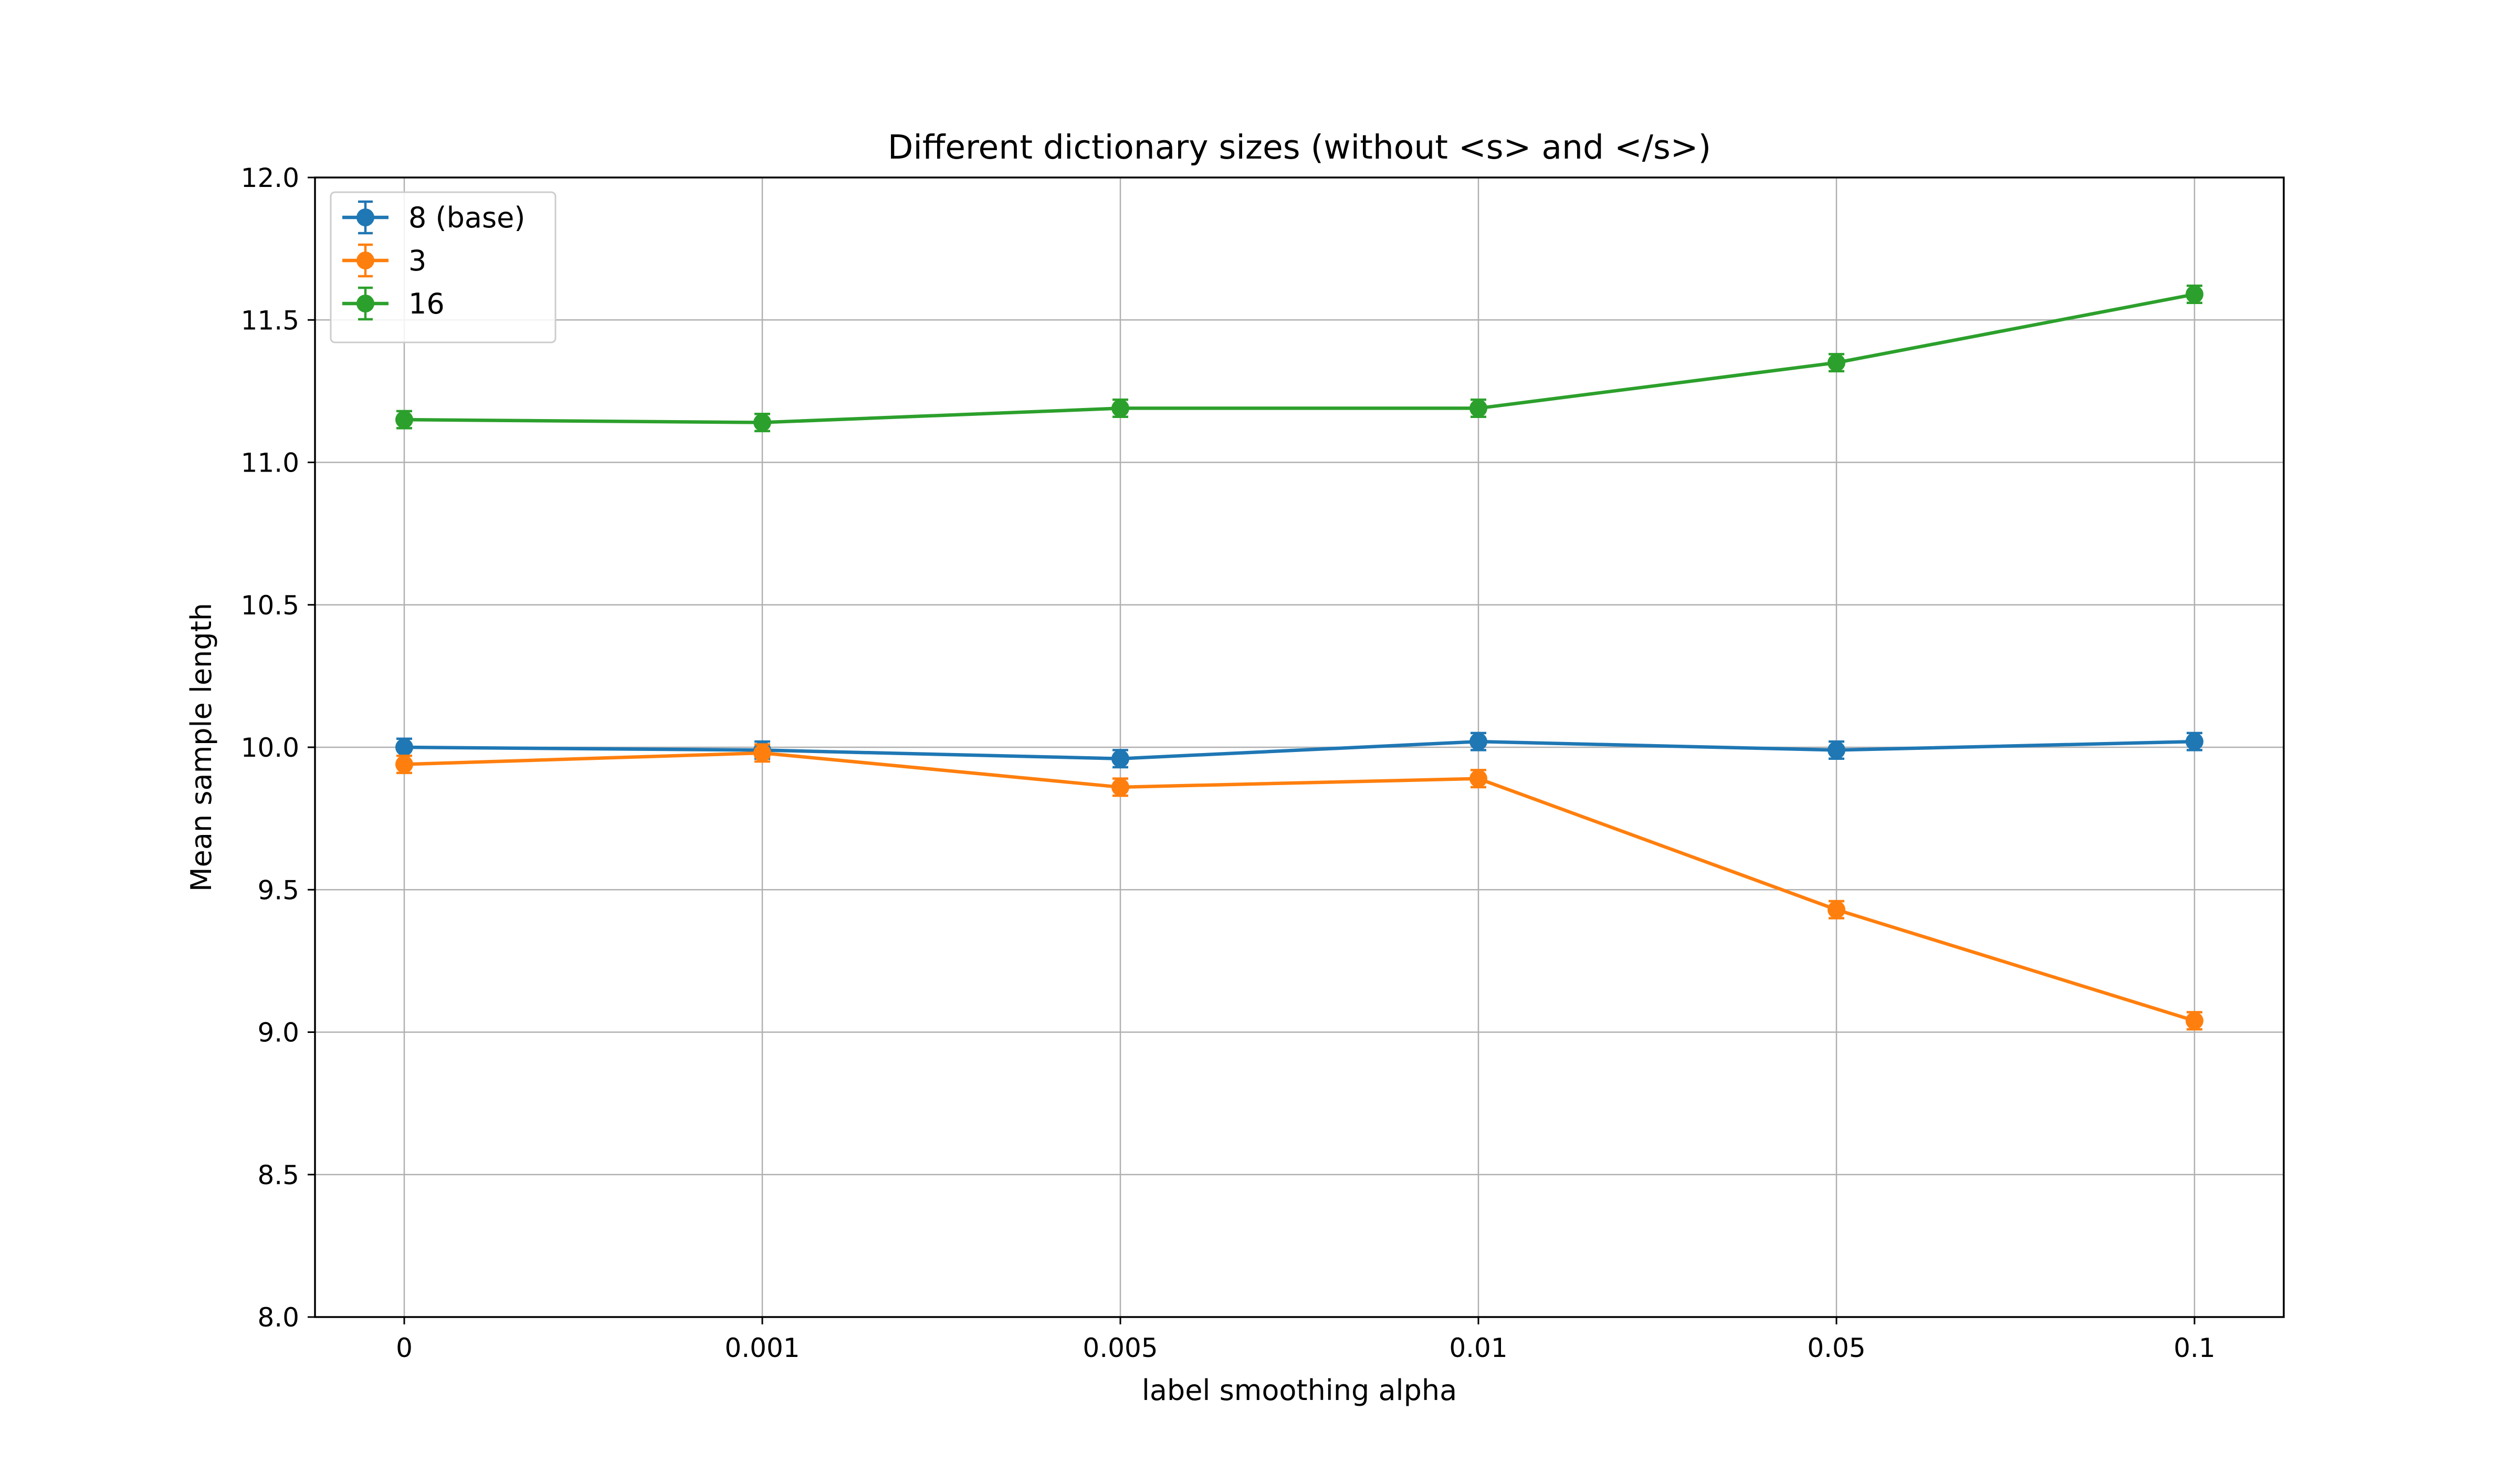 The height and width of the screenshot is (1473, 2520). Describe the element at coordinates (762, 1348) in the screenshot. I see `x-tick-label: 0.001` at that location.